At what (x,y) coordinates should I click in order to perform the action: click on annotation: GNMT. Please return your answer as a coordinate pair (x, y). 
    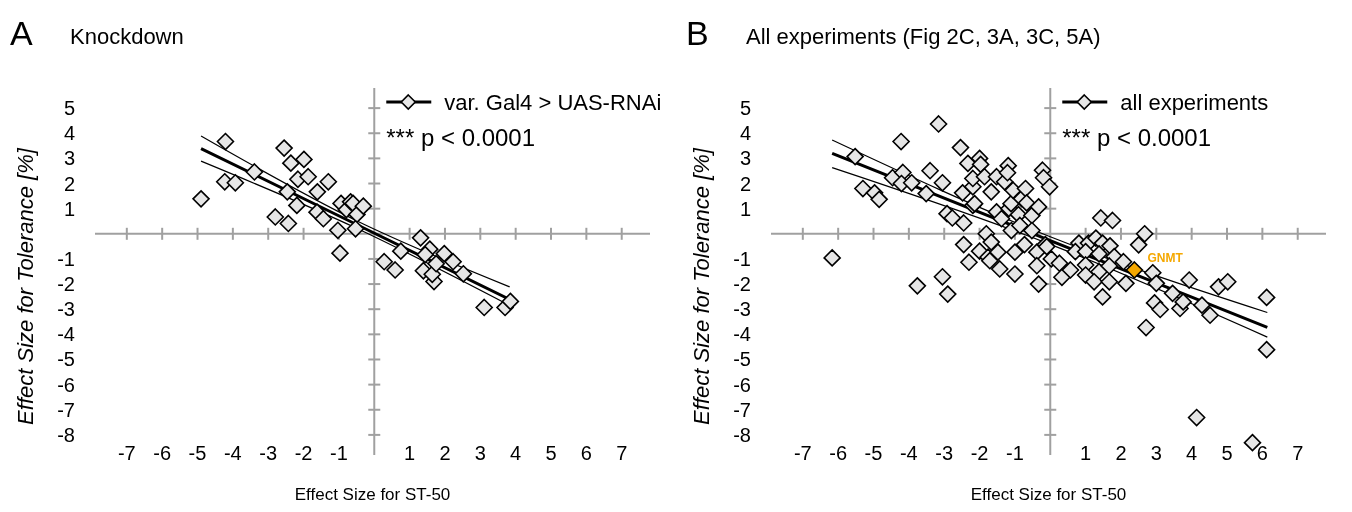
    Looking at the image, I should click on (1165, 257).